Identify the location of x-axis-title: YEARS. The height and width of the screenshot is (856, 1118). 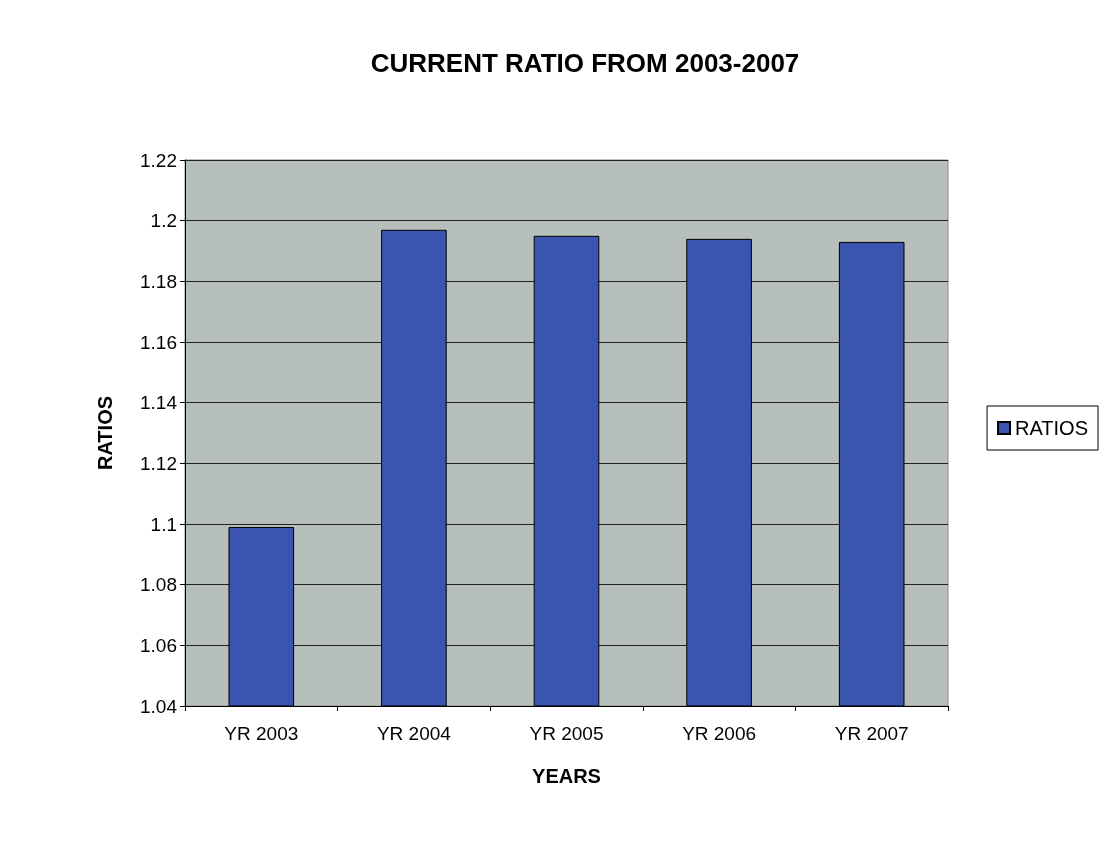
(566, 776).